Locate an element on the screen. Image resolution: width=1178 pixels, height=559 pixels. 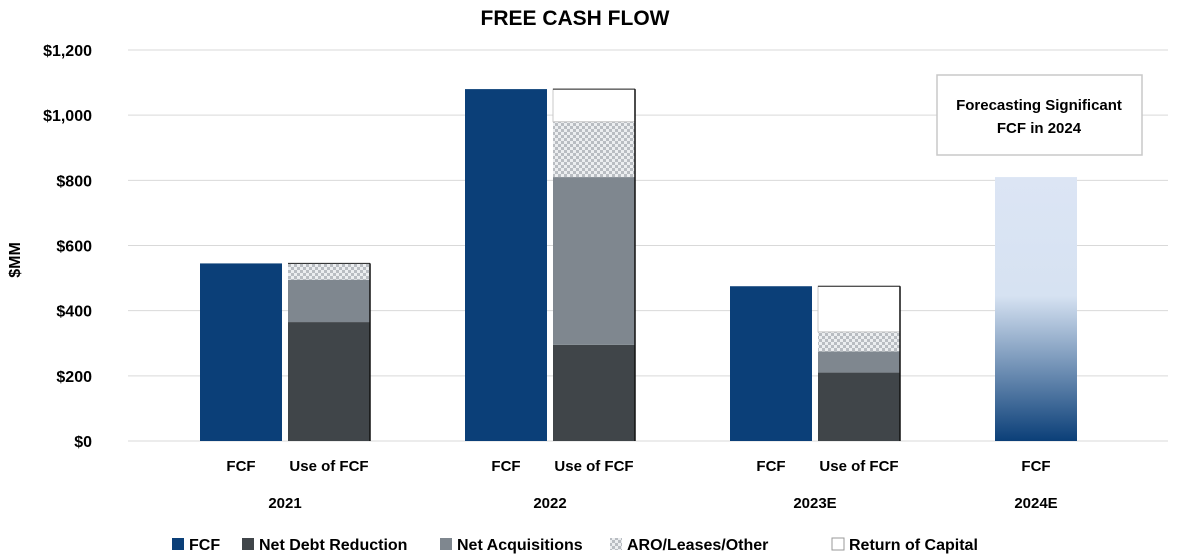
legend-swatch-aro-leases-other is located at coordinates (616, 544).